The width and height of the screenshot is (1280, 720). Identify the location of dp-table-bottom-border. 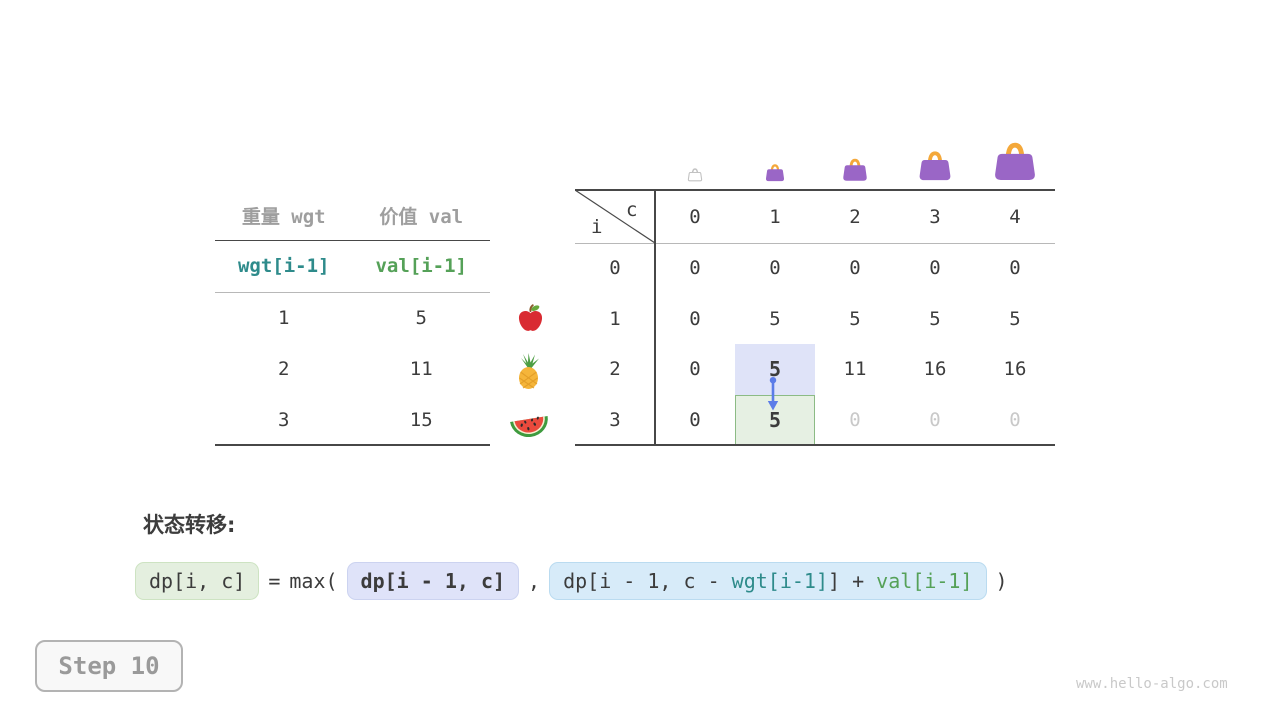
(815, 445).